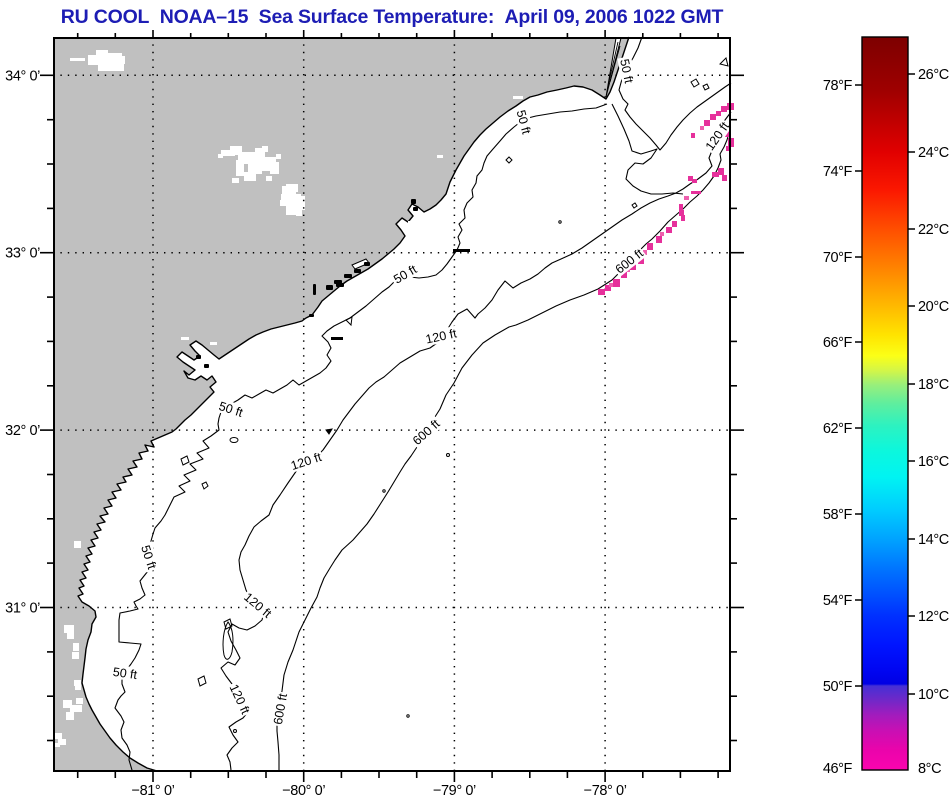  Describe the element at coordinates (933, 307) in the screenshot. I see `svg-text: 20°C` at that location.